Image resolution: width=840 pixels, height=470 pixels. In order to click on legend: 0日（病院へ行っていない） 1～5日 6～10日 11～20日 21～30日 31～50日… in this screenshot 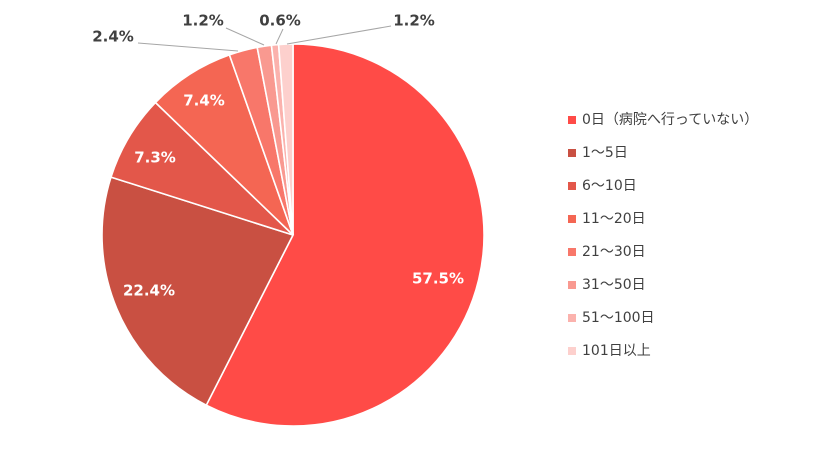, I will do `click(663, 235)`.